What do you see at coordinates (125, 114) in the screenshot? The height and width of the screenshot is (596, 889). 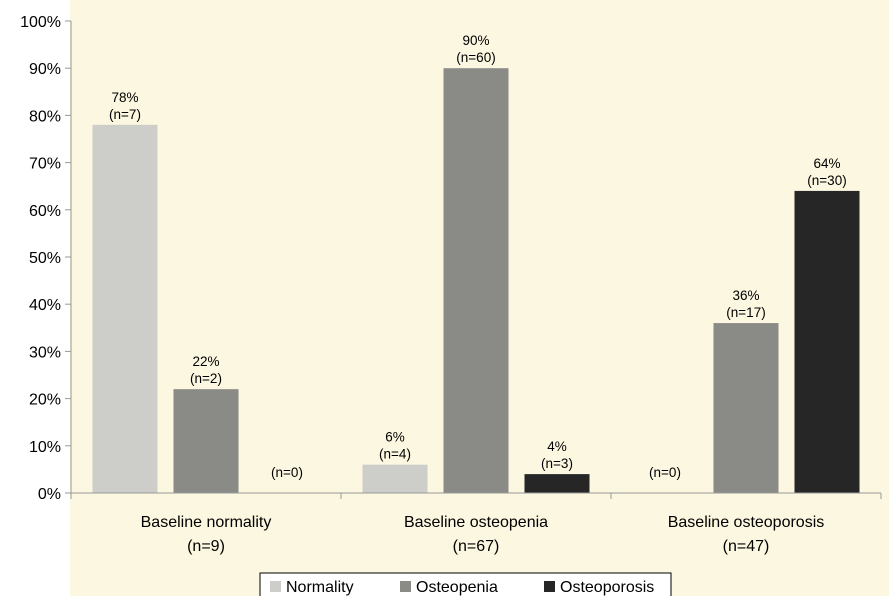 I see `data-label-count: (n=7)` at bounding box center [125, 114].